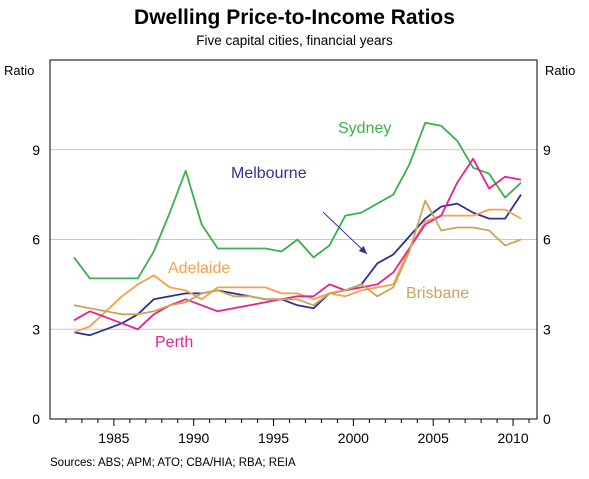 The width and height of the screenshot is (589, 479). What do you see at coordinates (353, 438) in the screenshot?
I see `x-tick-label: 2000` at bounding box center [353, 438].